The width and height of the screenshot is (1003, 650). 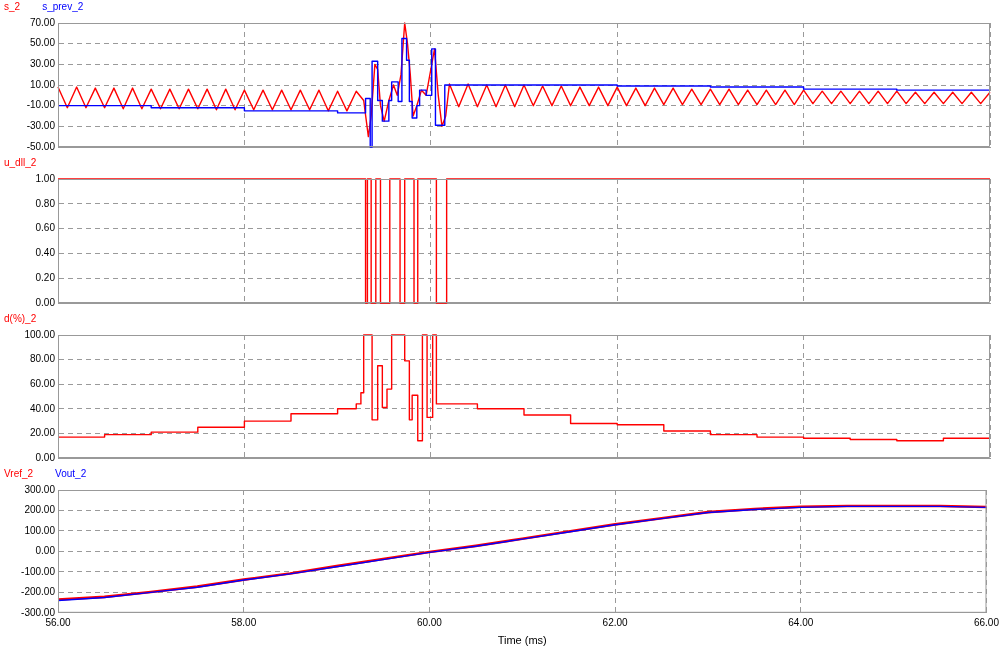 I want to click on y-tick-label: -30.00, so click(x=41, y=126).